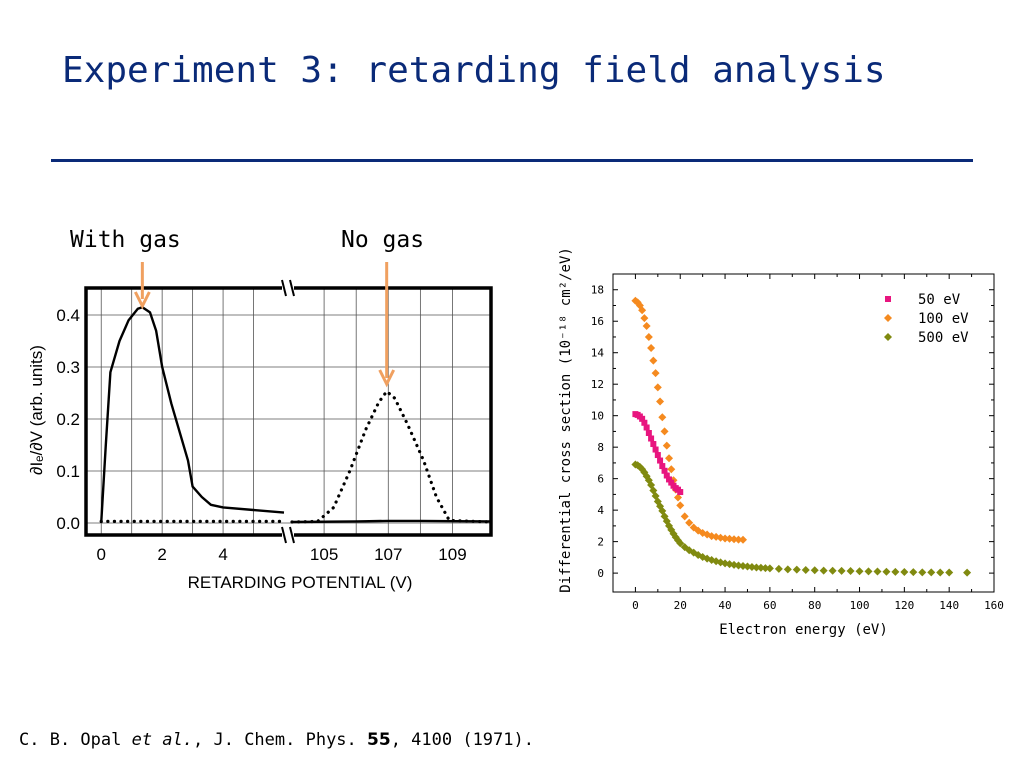 Image resolution: width=1024 pixels, height=768 pixels. What do you see at coordinates (949, 605) in the screenshot?
I see `x-tick-label: 140` at bounding box center [949, 605].